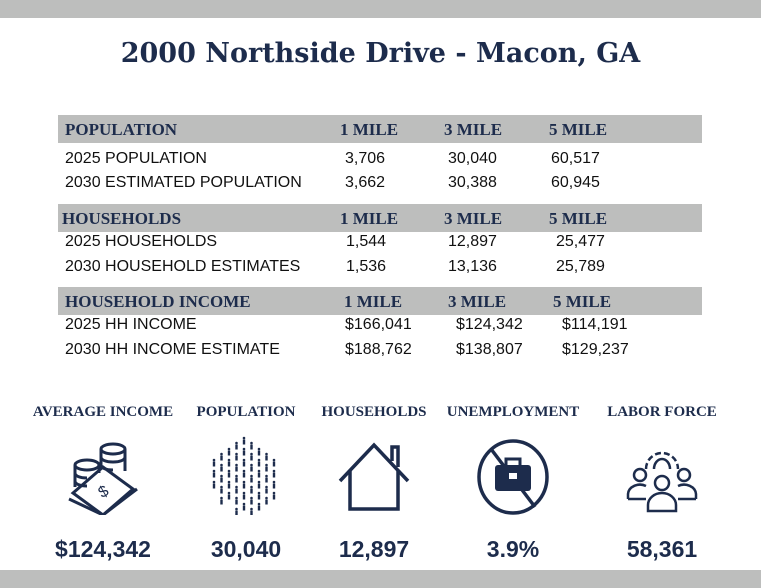 This screenshot has width=761, height=588. What do you see at coordinates (246, 412) in the screenshot?
I see `stat-label: POPULATION` at bounding box center [246, 412].